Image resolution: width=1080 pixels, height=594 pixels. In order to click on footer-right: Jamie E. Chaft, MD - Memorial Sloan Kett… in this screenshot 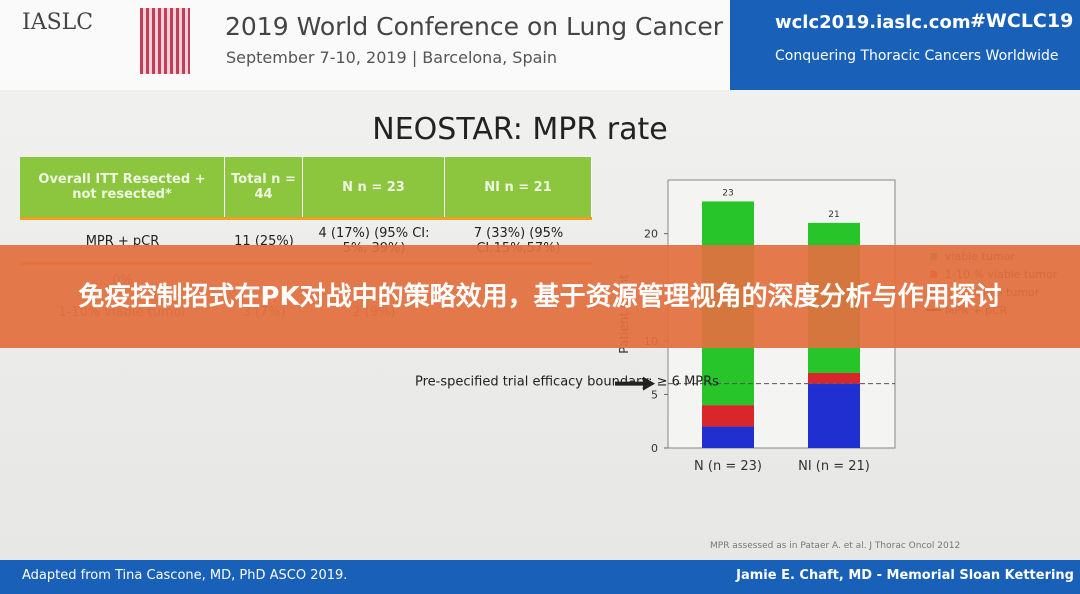, I will do `click(905, 575)`.